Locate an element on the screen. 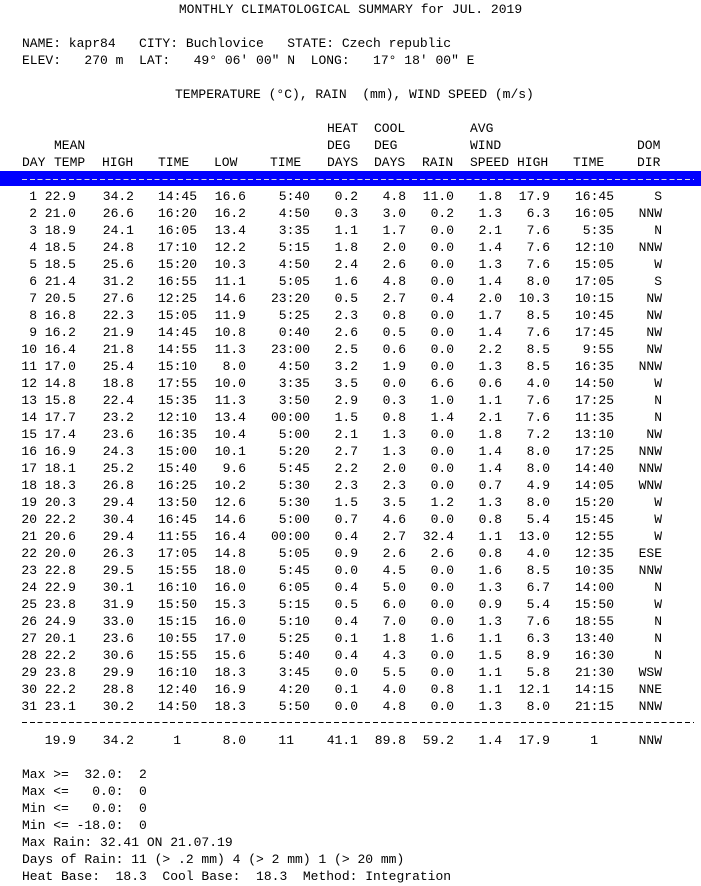 The width and height of the screenshot is (701, 886). table-cell: 10:45 is located at coordinates (594, 315).